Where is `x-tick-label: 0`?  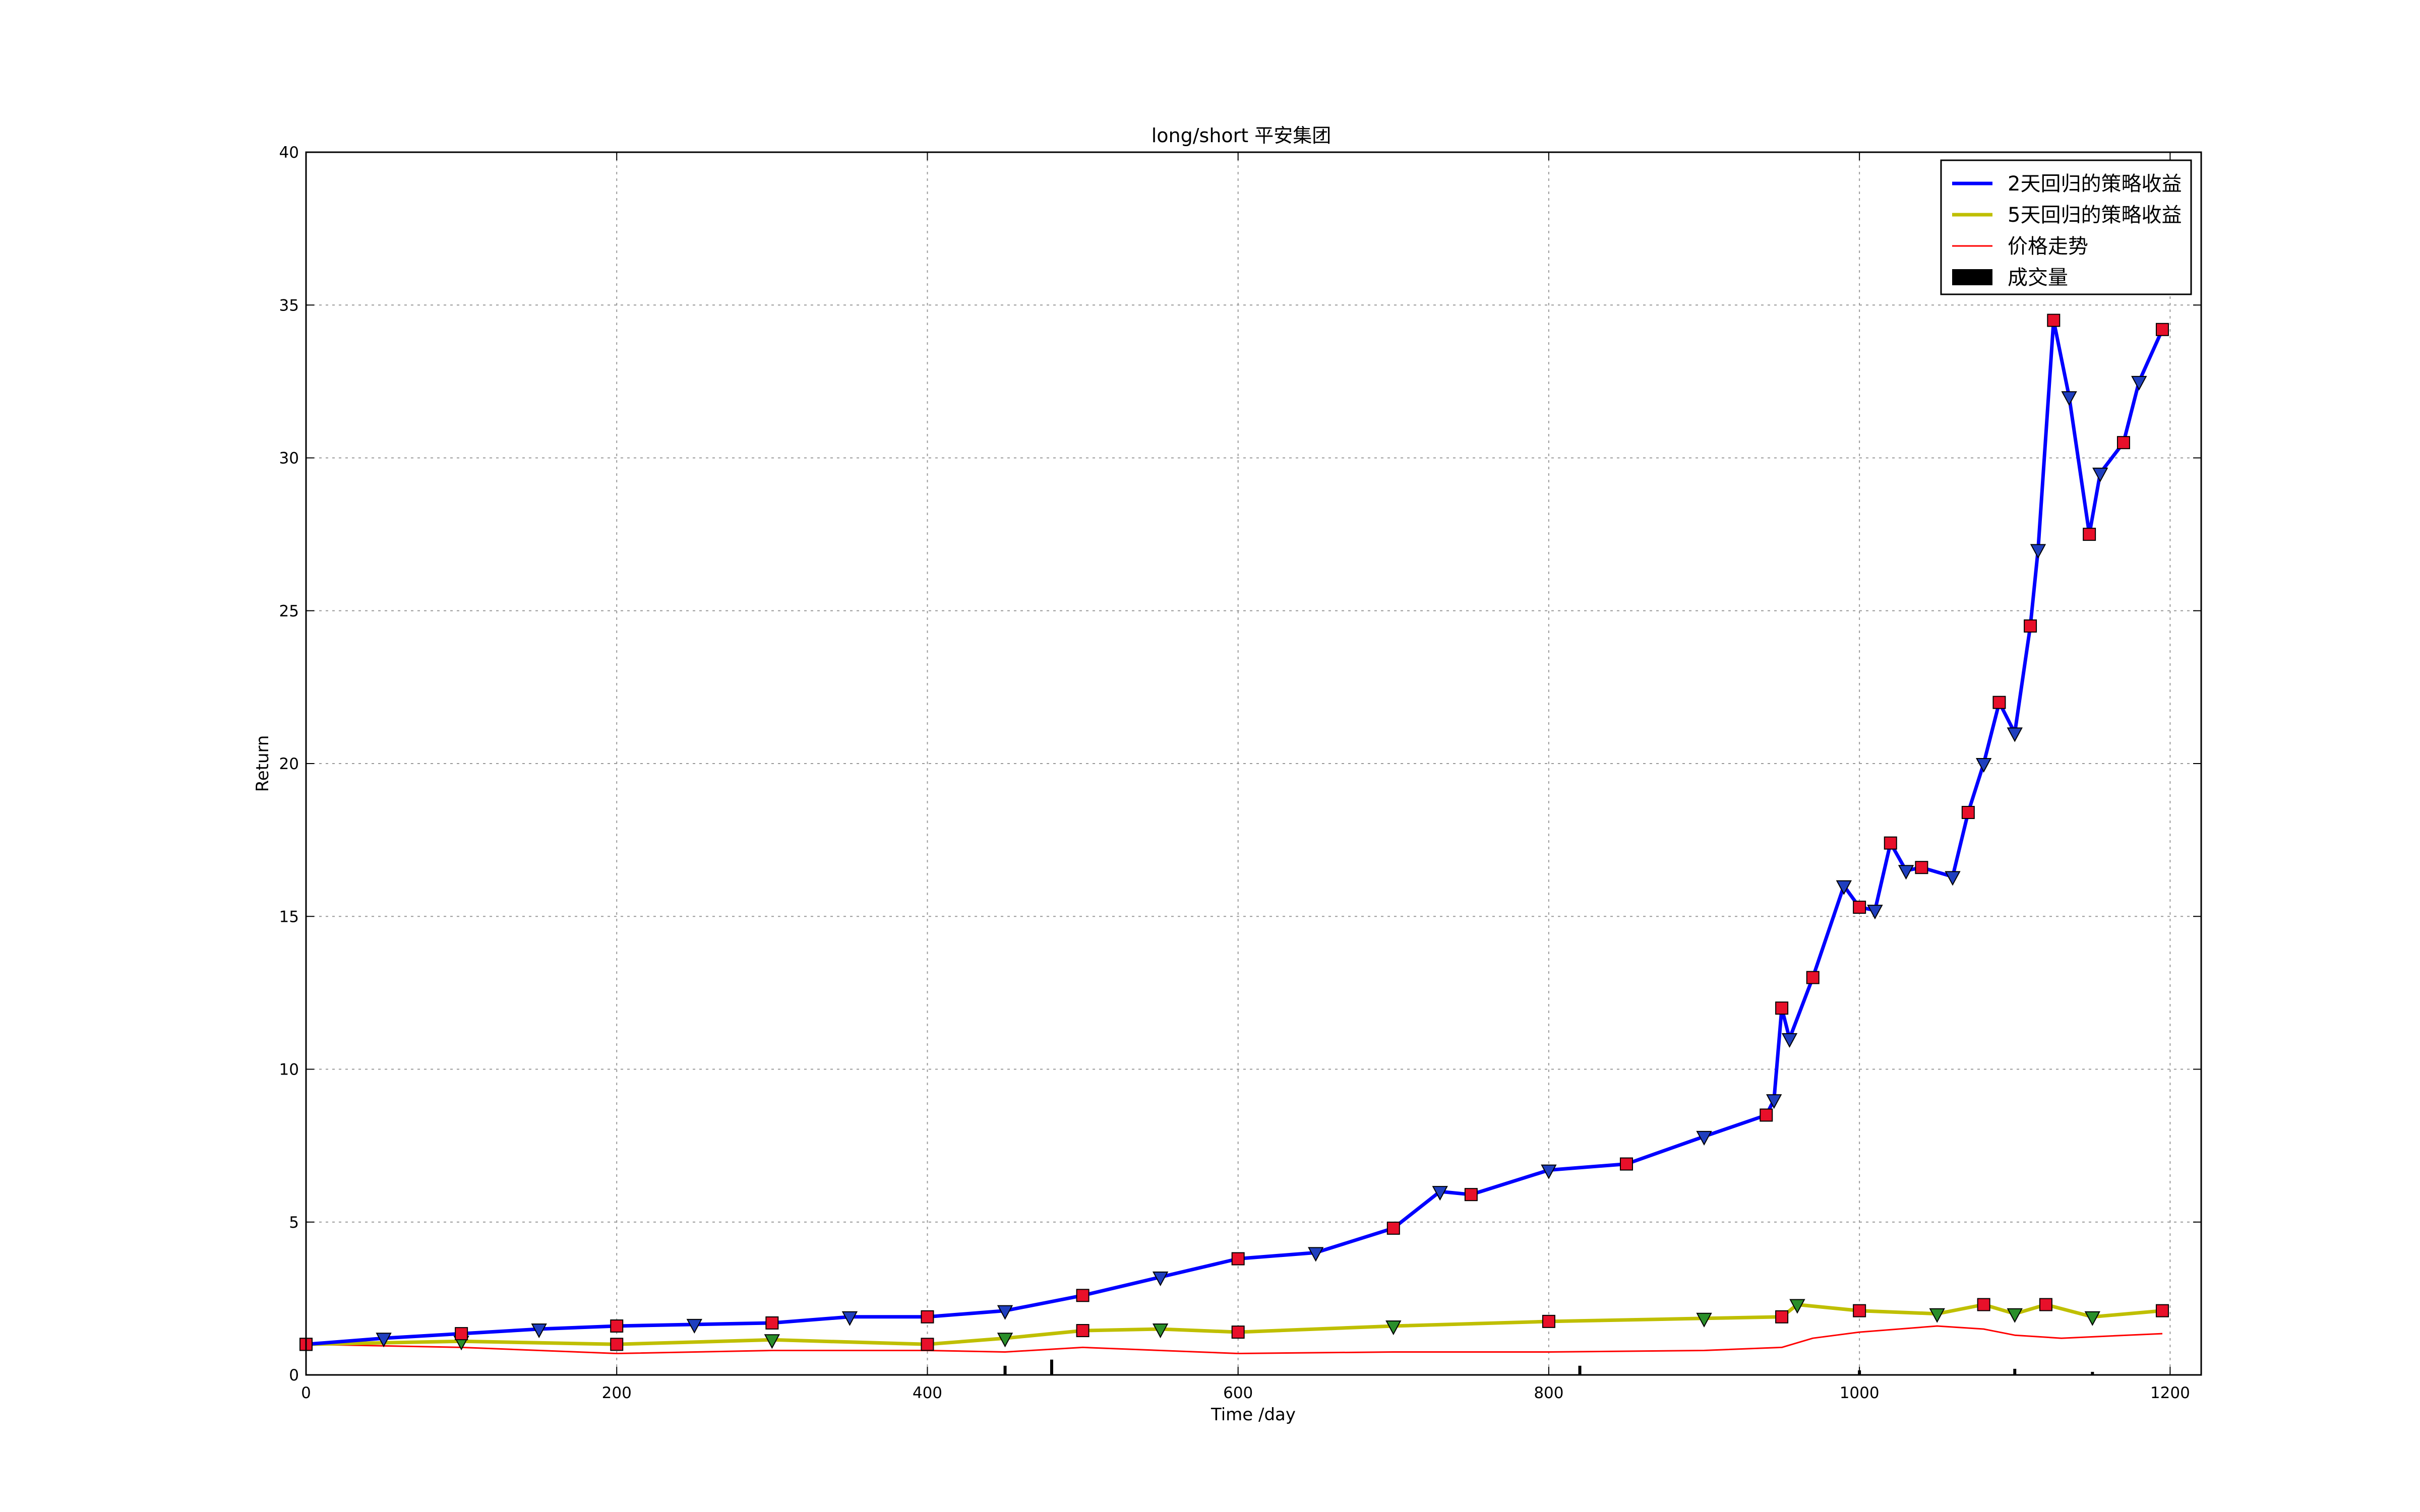
x-tick-label: 0 is located at coordinates (306, 1393).